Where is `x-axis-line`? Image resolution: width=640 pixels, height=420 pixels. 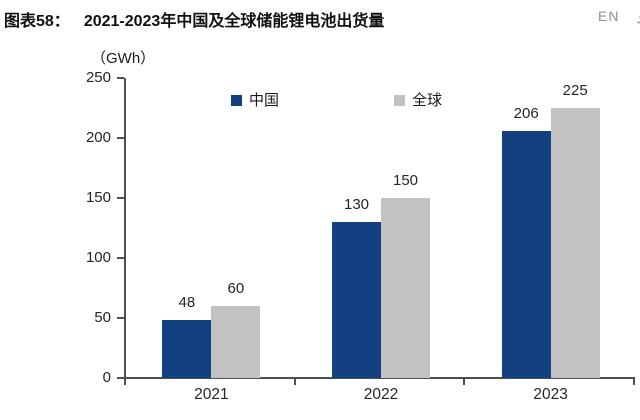 x-axis-line is located at coordinates (379, 378).